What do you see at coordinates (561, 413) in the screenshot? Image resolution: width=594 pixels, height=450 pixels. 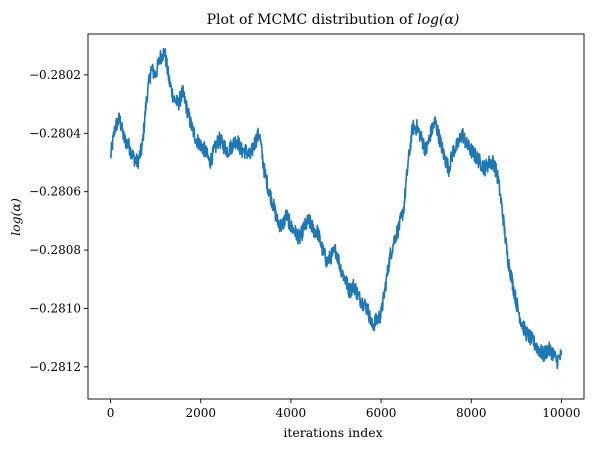 I see `x-tick-label: 10000` at bounding box center [561, 413].